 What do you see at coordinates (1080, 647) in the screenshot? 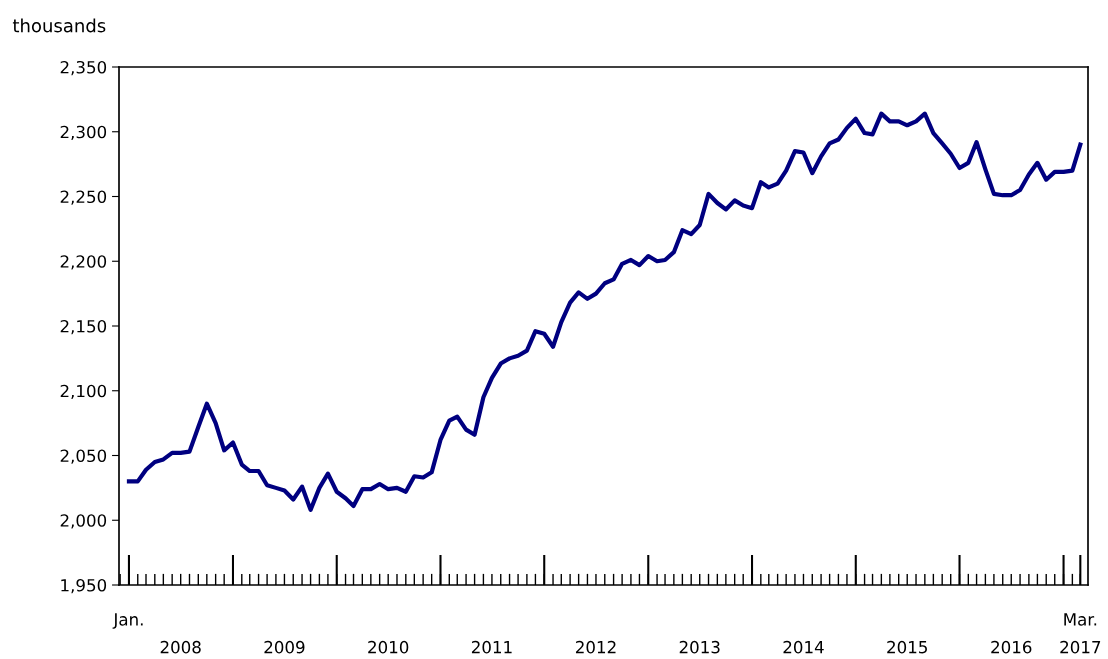
I see `x-tick-label: 2017` at bounding box center [1080, 647].